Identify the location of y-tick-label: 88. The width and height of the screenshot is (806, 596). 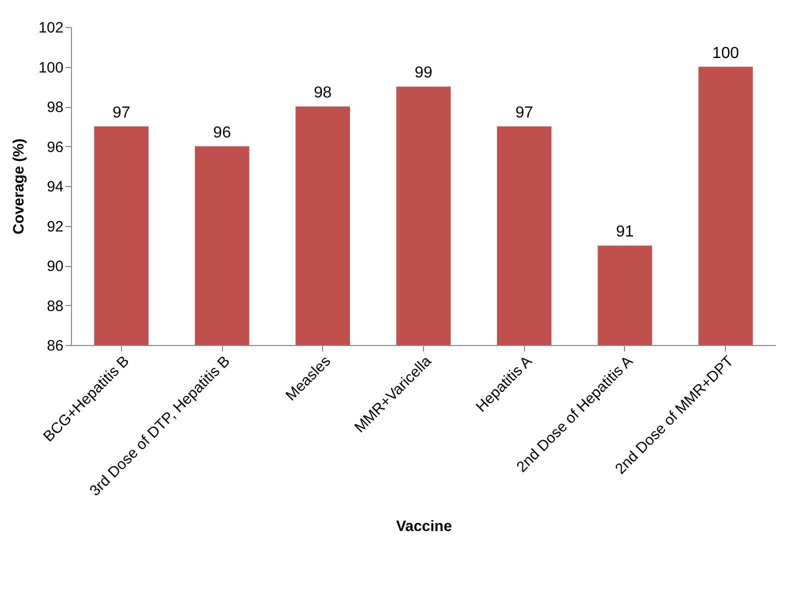
(55, 306).